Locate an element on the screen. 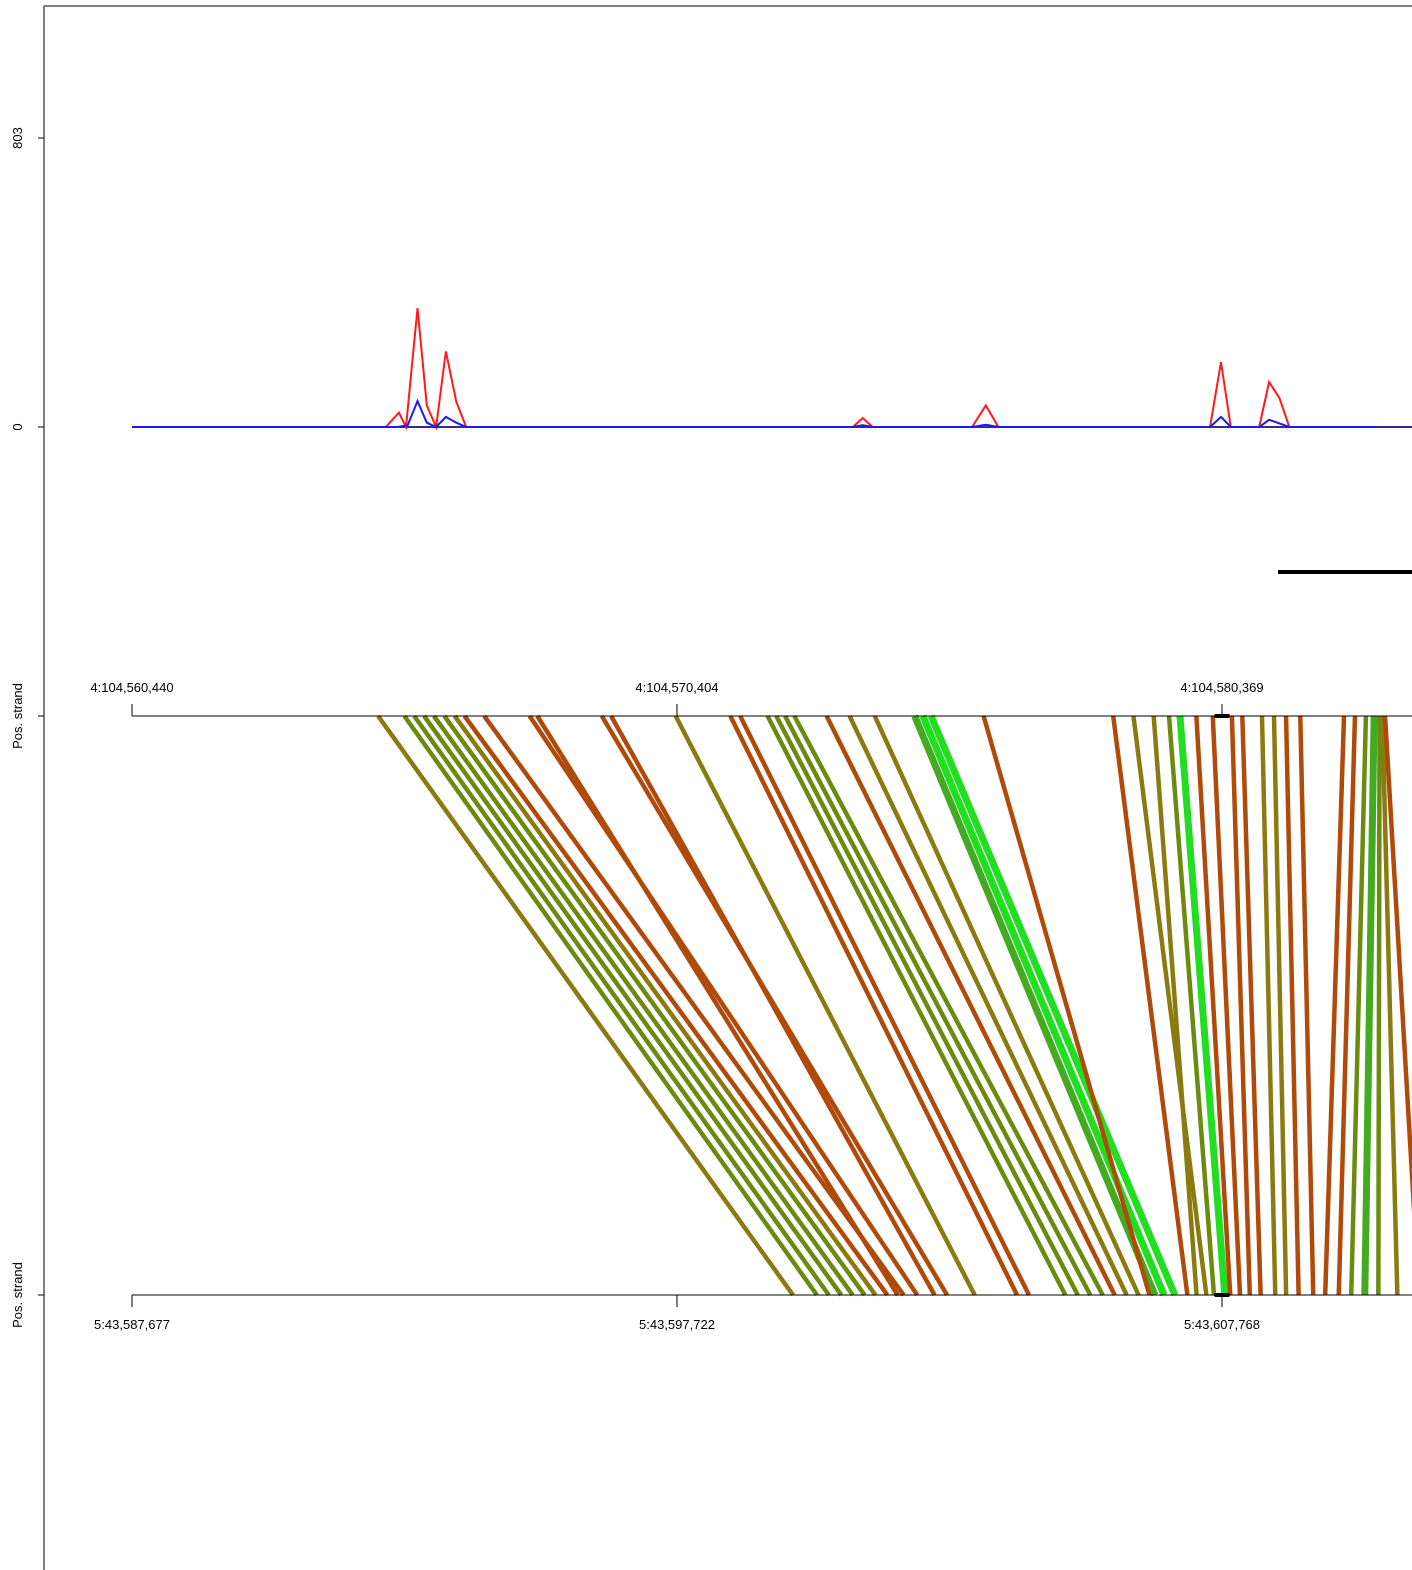 The width and height of the screenshot is (1412, 1570). top-axis-tick-label-0: 4:104,560,440 is located at coordinates (131, 687).